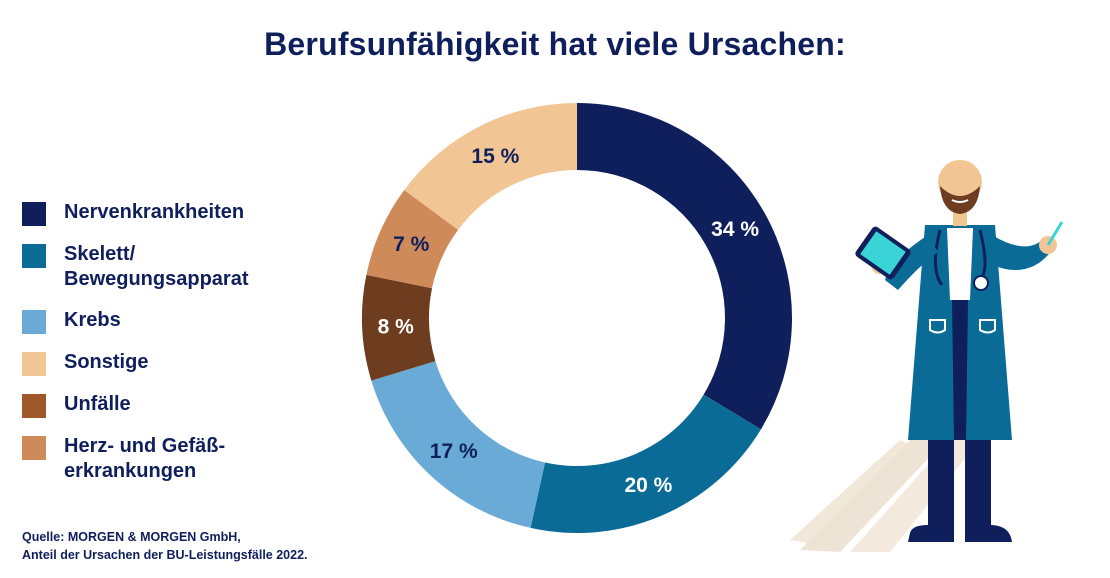 The height and width of the screenshot is (578, 1110). Describe the element at coordinates (156, 266) in the screenshot. I see `legend-label: Skelett/ Bewegungsapparat` at that location.